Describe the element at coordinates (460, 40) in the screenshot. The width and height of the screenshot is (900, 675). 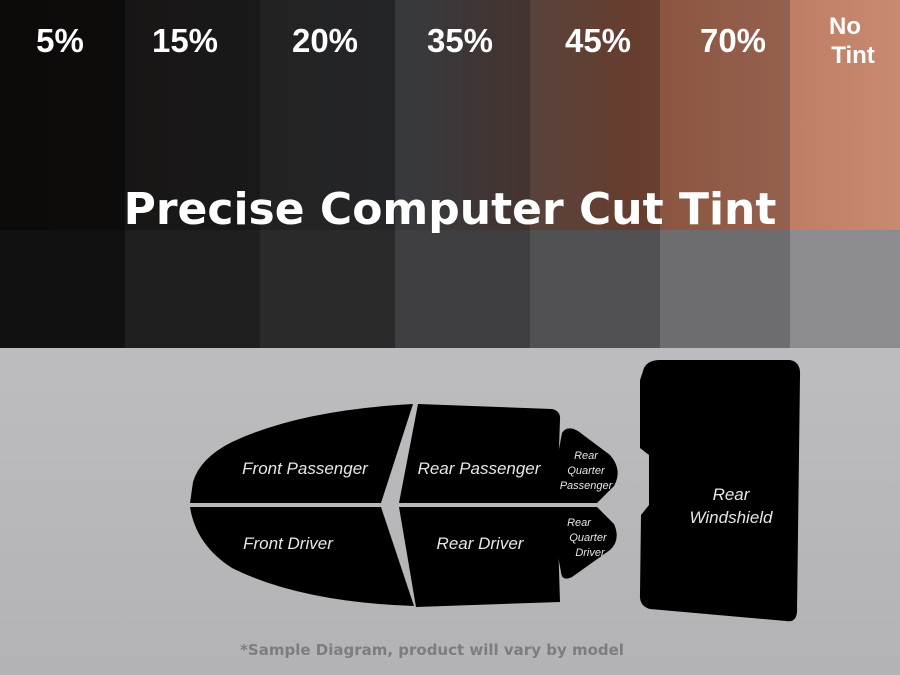
I see `tint-label-35: 35%` at that location.